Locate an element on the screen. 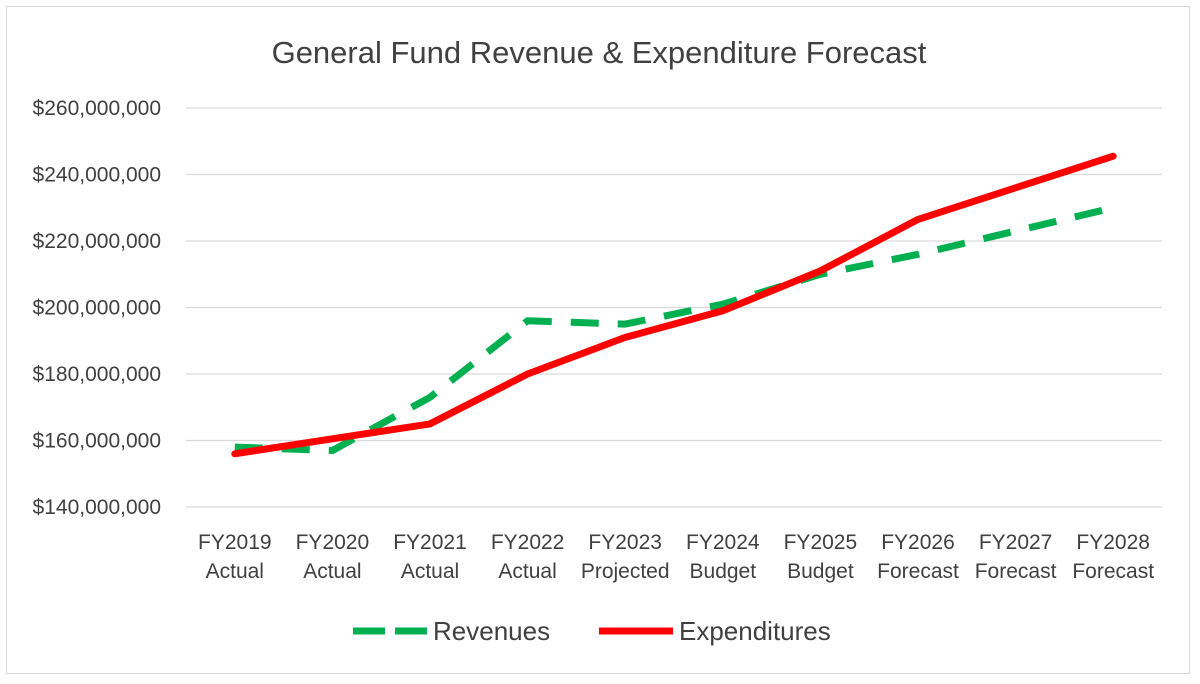  x-tick-label: FY2020 Actual is located at coordinates (333, 557).